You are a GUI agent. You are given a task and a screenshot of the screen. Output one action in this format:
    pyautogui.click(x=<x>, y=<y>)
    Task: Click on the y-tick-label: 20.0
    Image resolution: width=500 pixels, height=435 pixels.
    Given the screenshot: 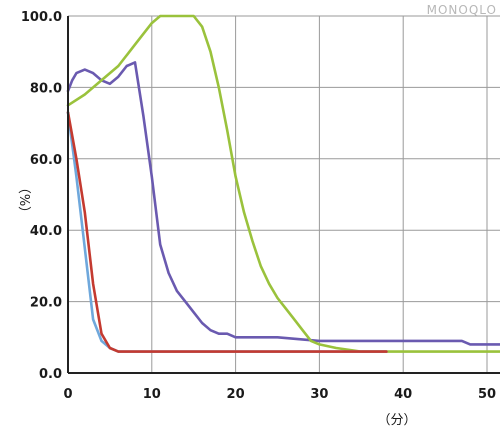 What is the action you would take?
    pyautogui.click(x=46, y=303)
    